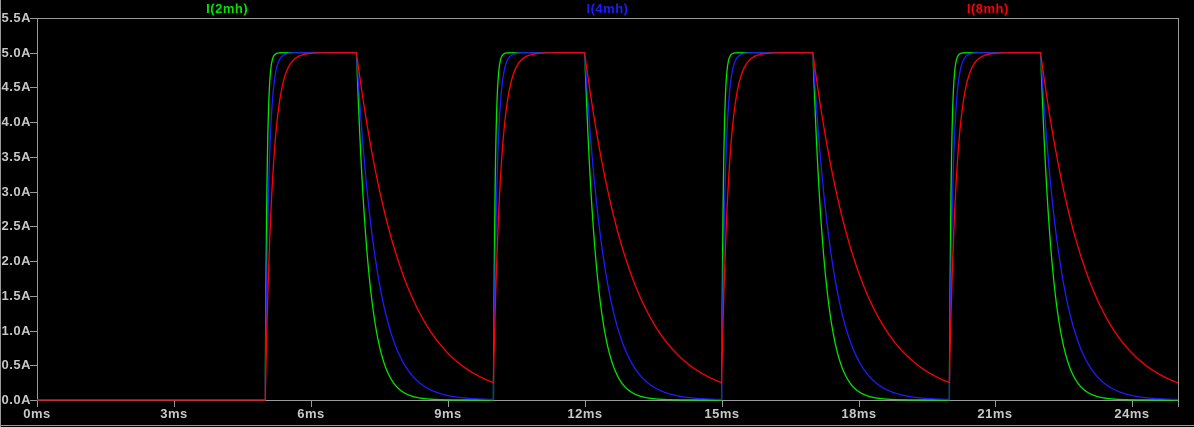  Describe the element at coordinates (16, 86) in the screenshot. I see `y-tick-label: 4.5A` at that location.